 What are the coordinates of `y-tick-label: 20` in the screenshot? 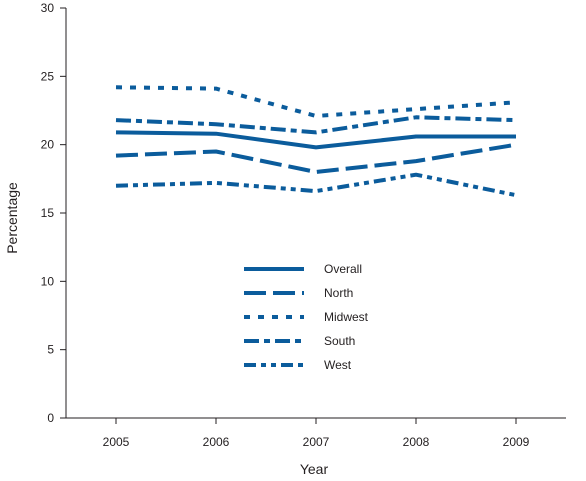 It's located at (48, 145).